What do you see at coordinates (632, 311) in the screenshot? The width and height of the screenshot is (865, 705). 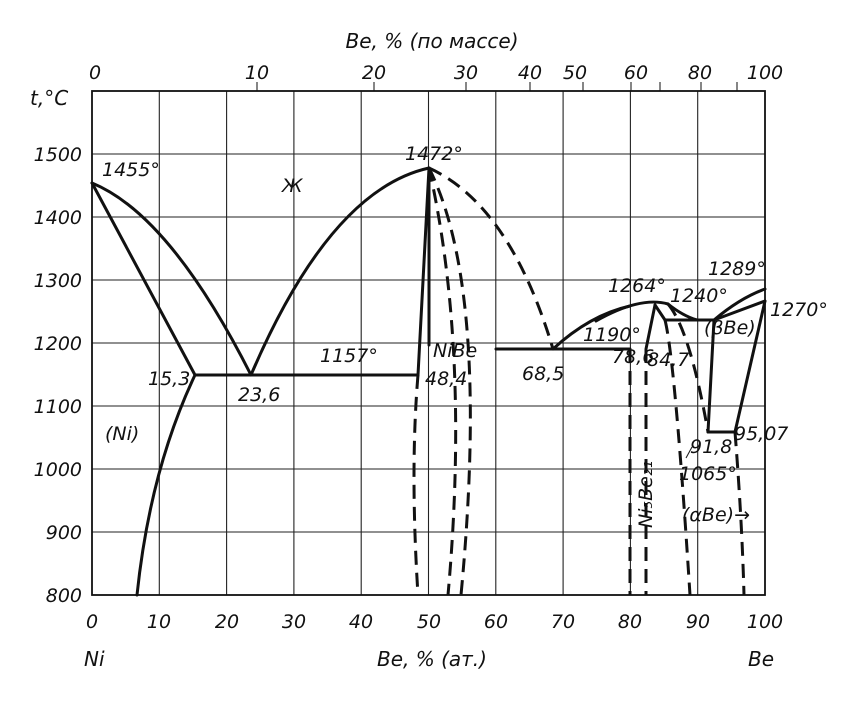 I see `liquidus-ni5be21-dome` at bounding box center [632, 311].